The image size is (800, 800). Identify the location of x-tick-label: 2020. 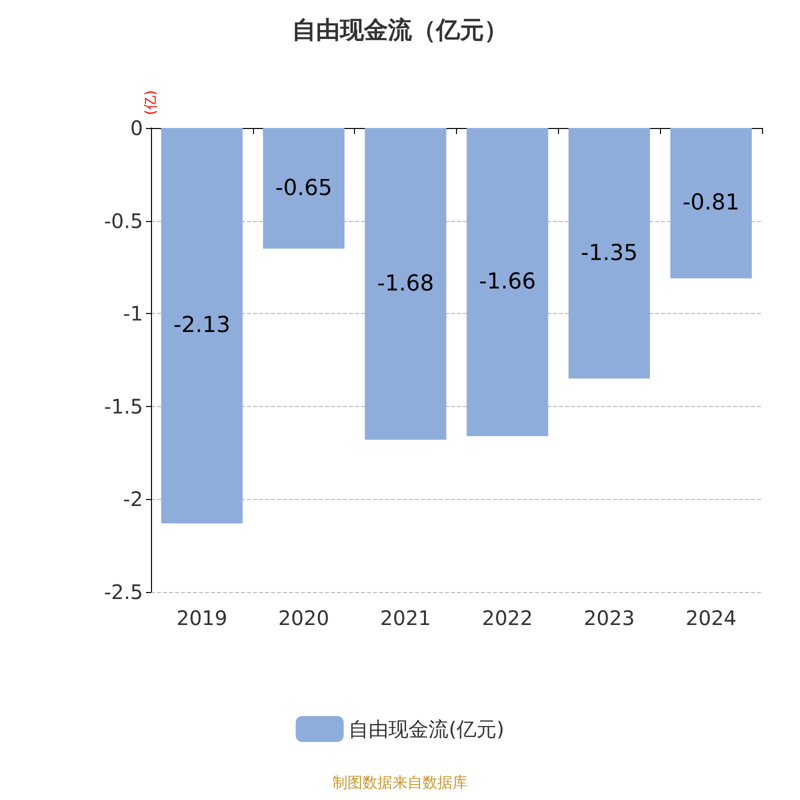
(304, 618).